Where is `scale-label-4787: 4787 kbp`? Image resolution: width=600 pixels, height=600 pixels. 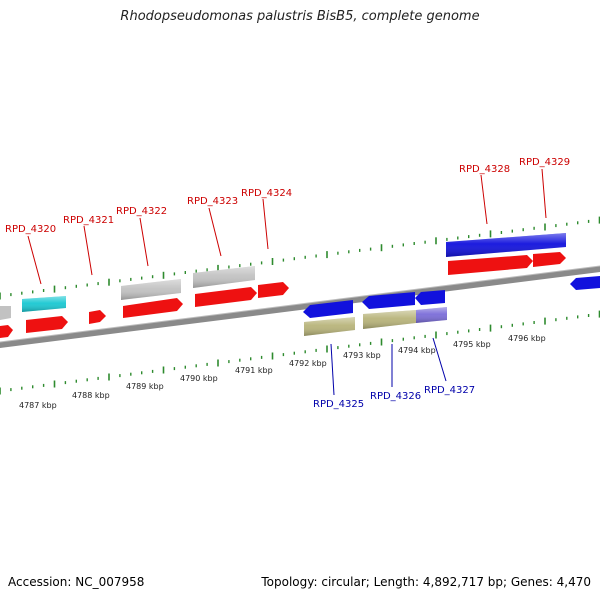
scale-label-4787: 4787 kbp is located at coordinates (38, 405).